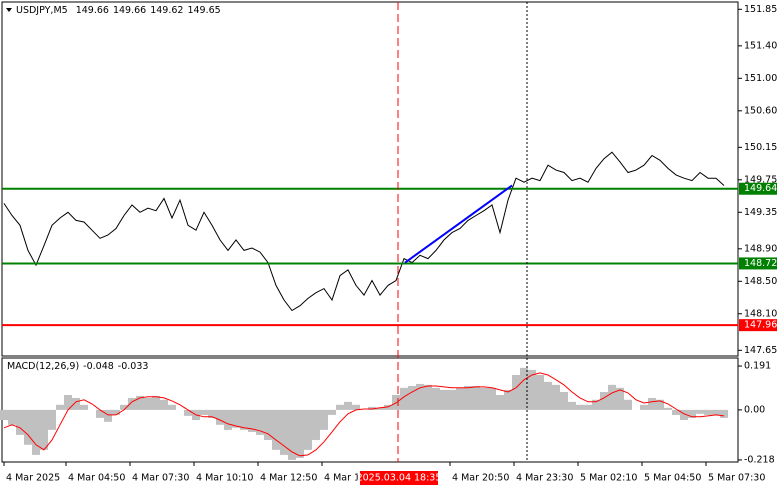 This screenshot has height=489, width=781. I want to click on y-tick-label: 0.191, so click(757, 366).